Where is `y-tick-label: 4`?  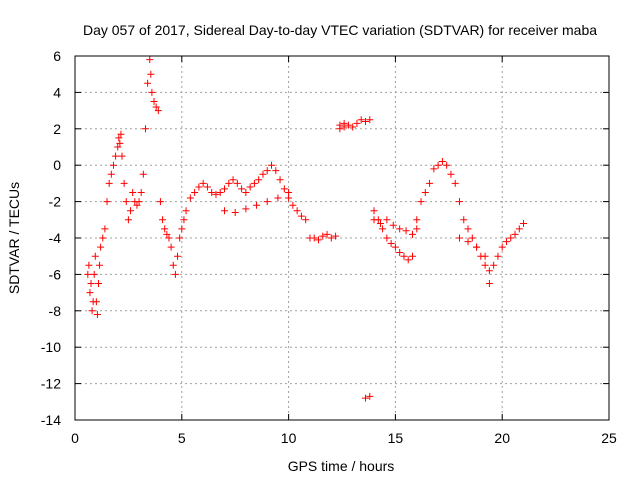
y-tick-label: 4 is located at coordinates (57, 92).